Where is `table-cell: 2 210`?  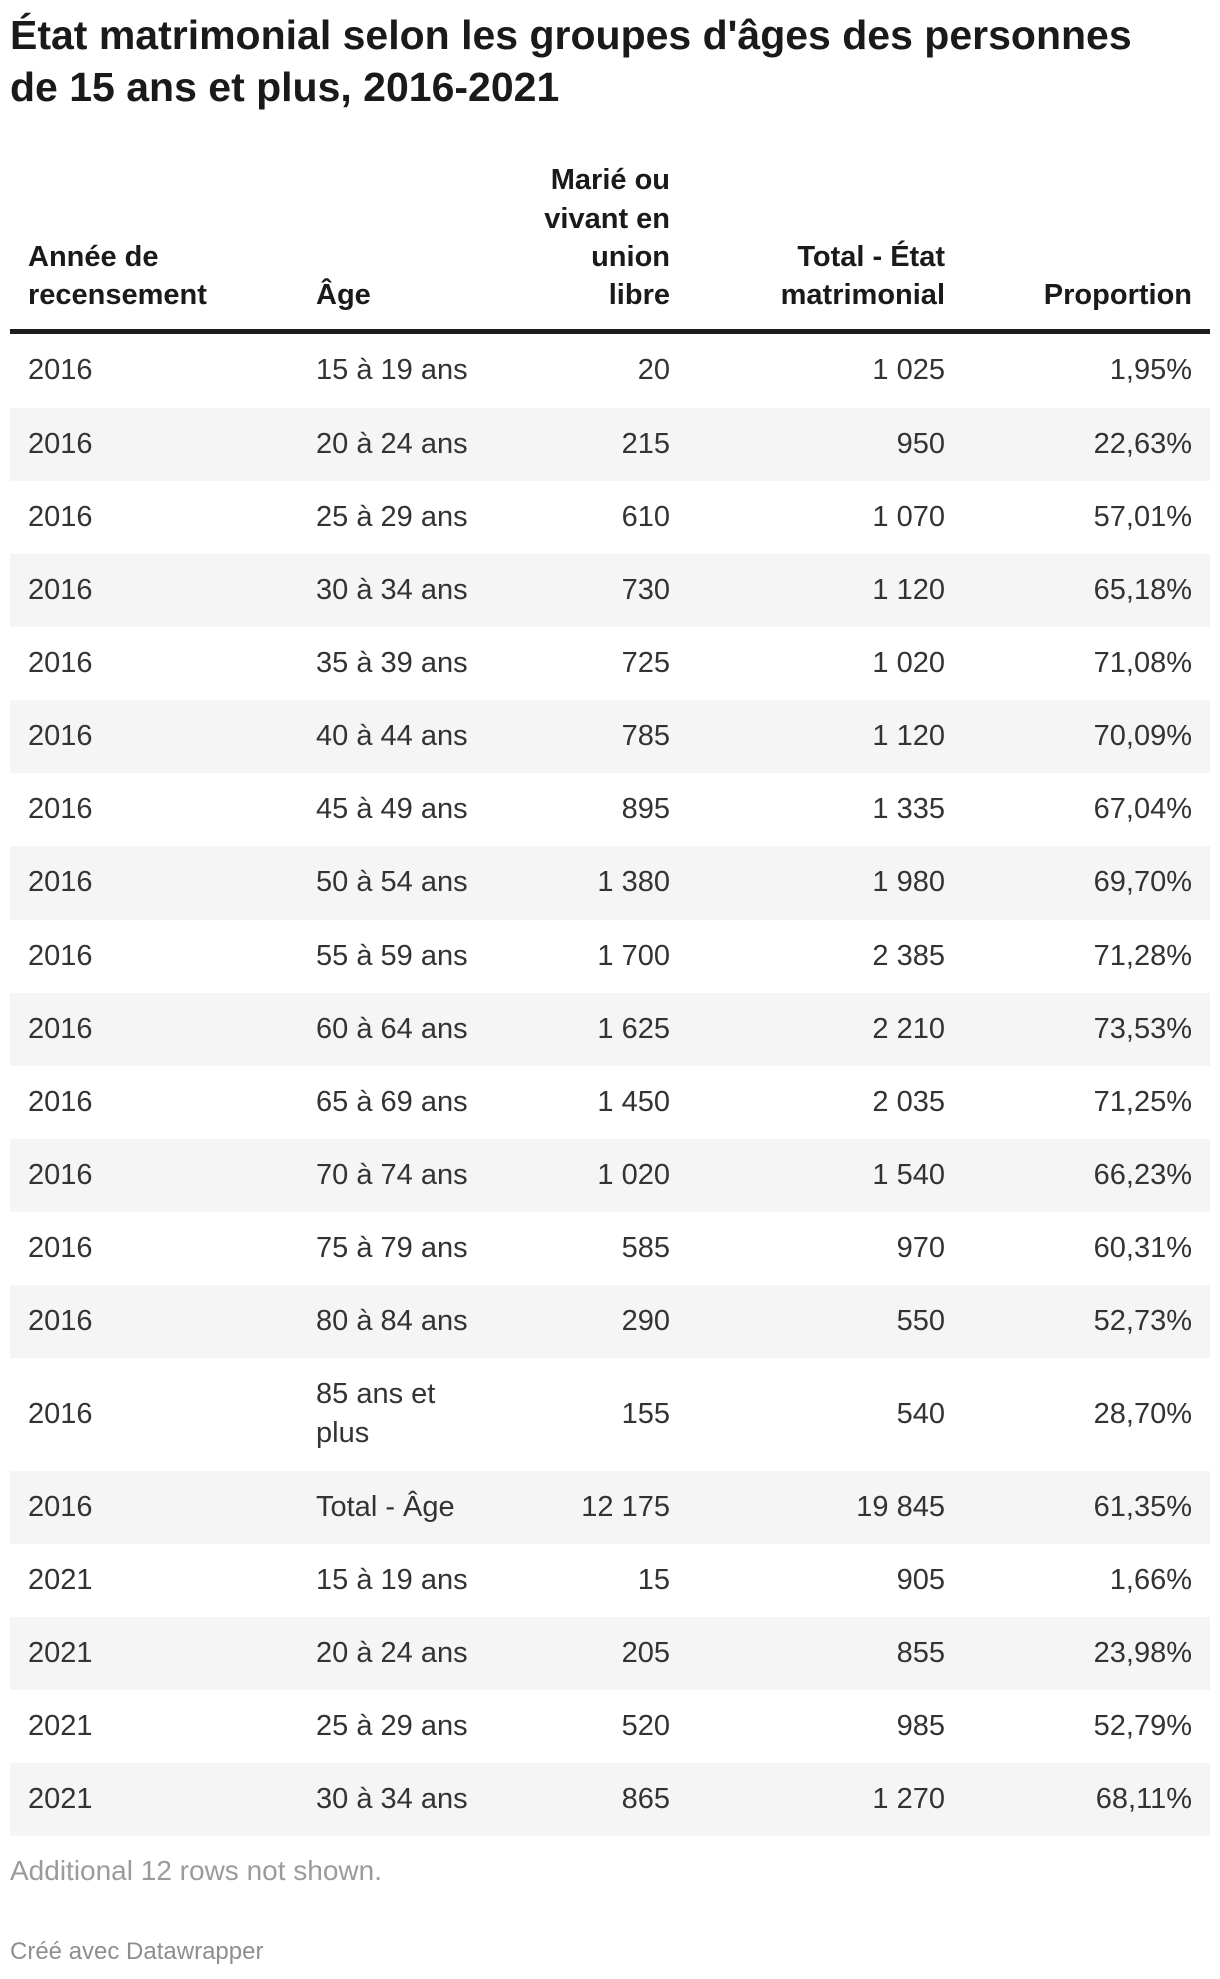 table-cell: 2 210 is located at coordinates (908, 1028).